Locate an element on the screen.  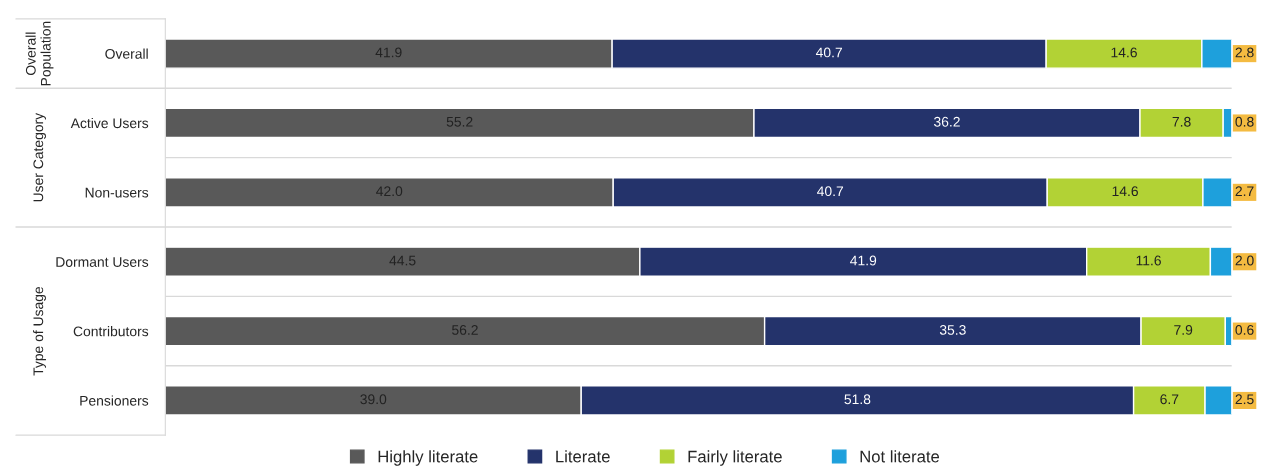
data-label: 55.2 is located at coordinates (459, 121).